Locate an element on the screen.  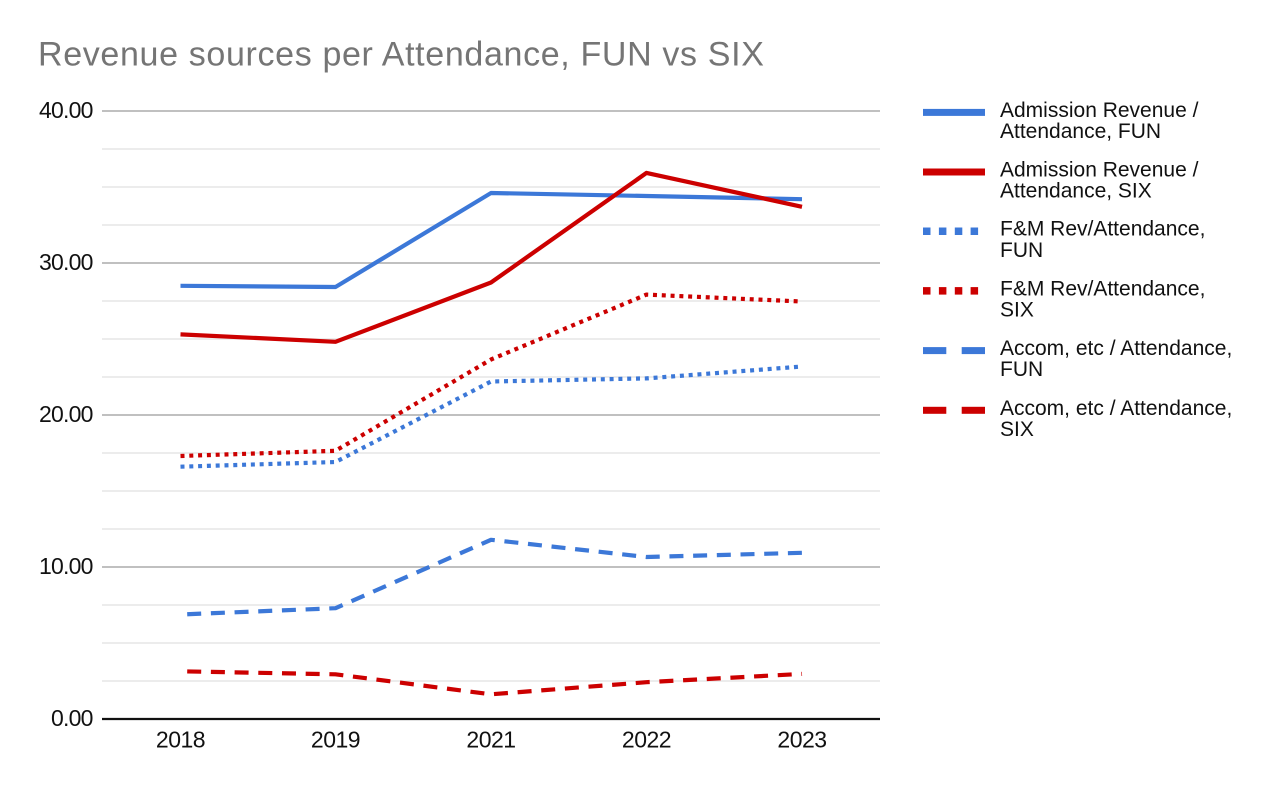
svg-text: Attendance, FUN is located at coordinates (1080, 131).